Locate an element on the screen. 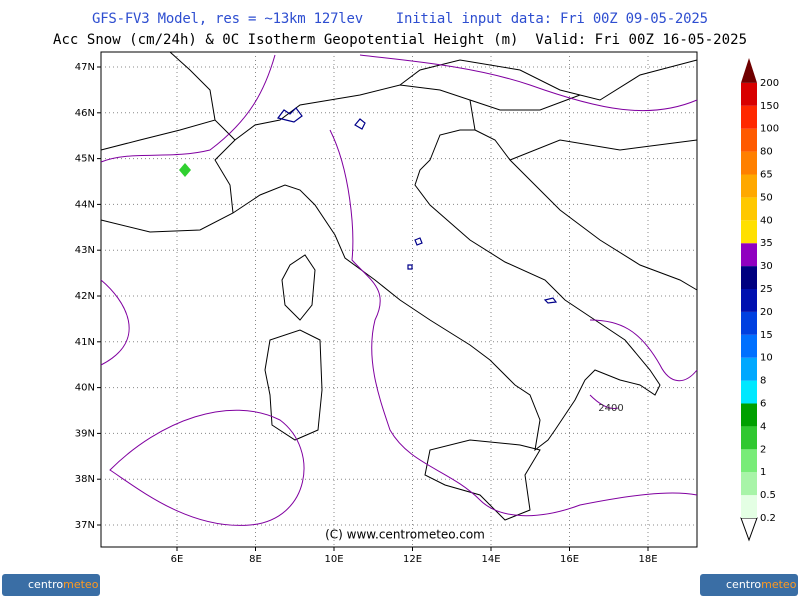  lon-label: 12E is located at coordinates (412, 559).